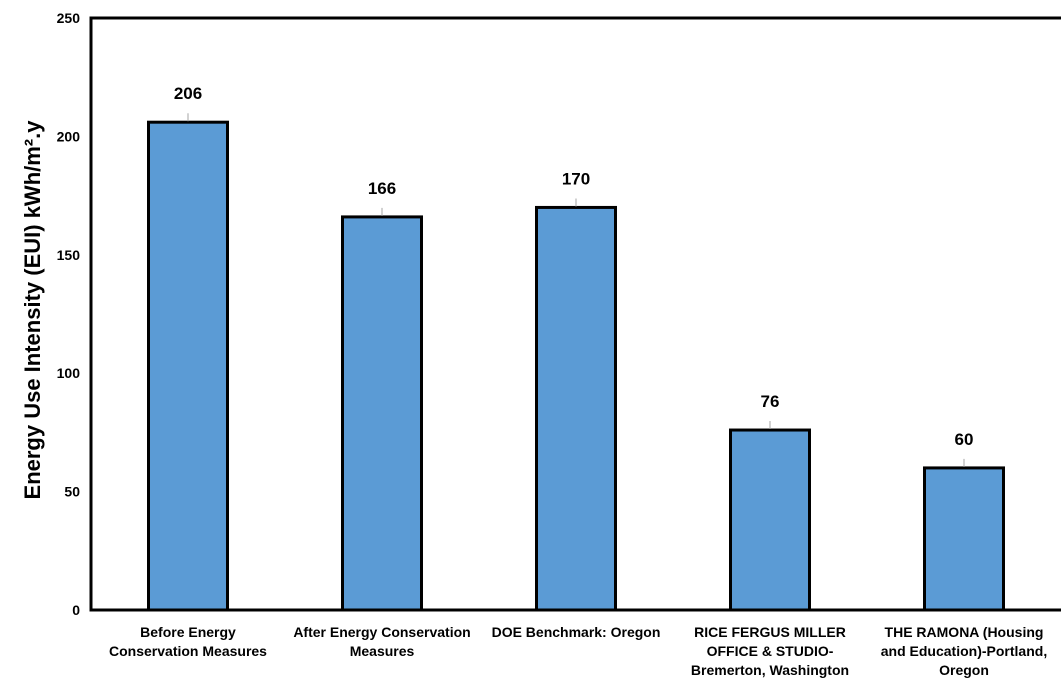 This screenshot has height=683, width=1061. I want to click on data-label: 60, so click(964, 439).